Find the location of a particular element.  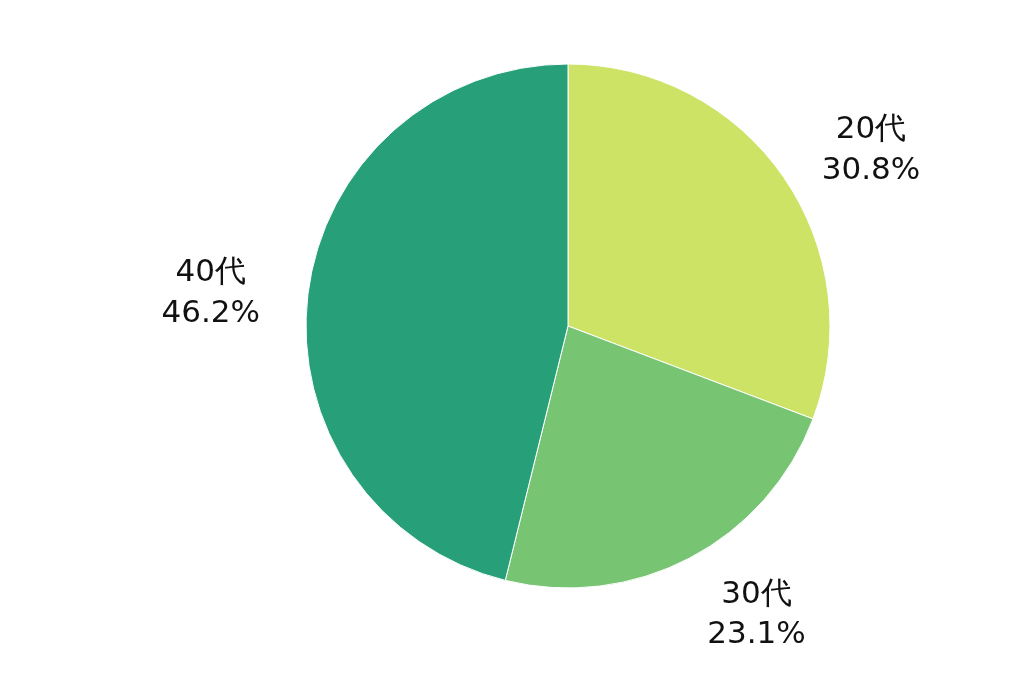

slice-label: 30代 is located at coordinates (756, 591).